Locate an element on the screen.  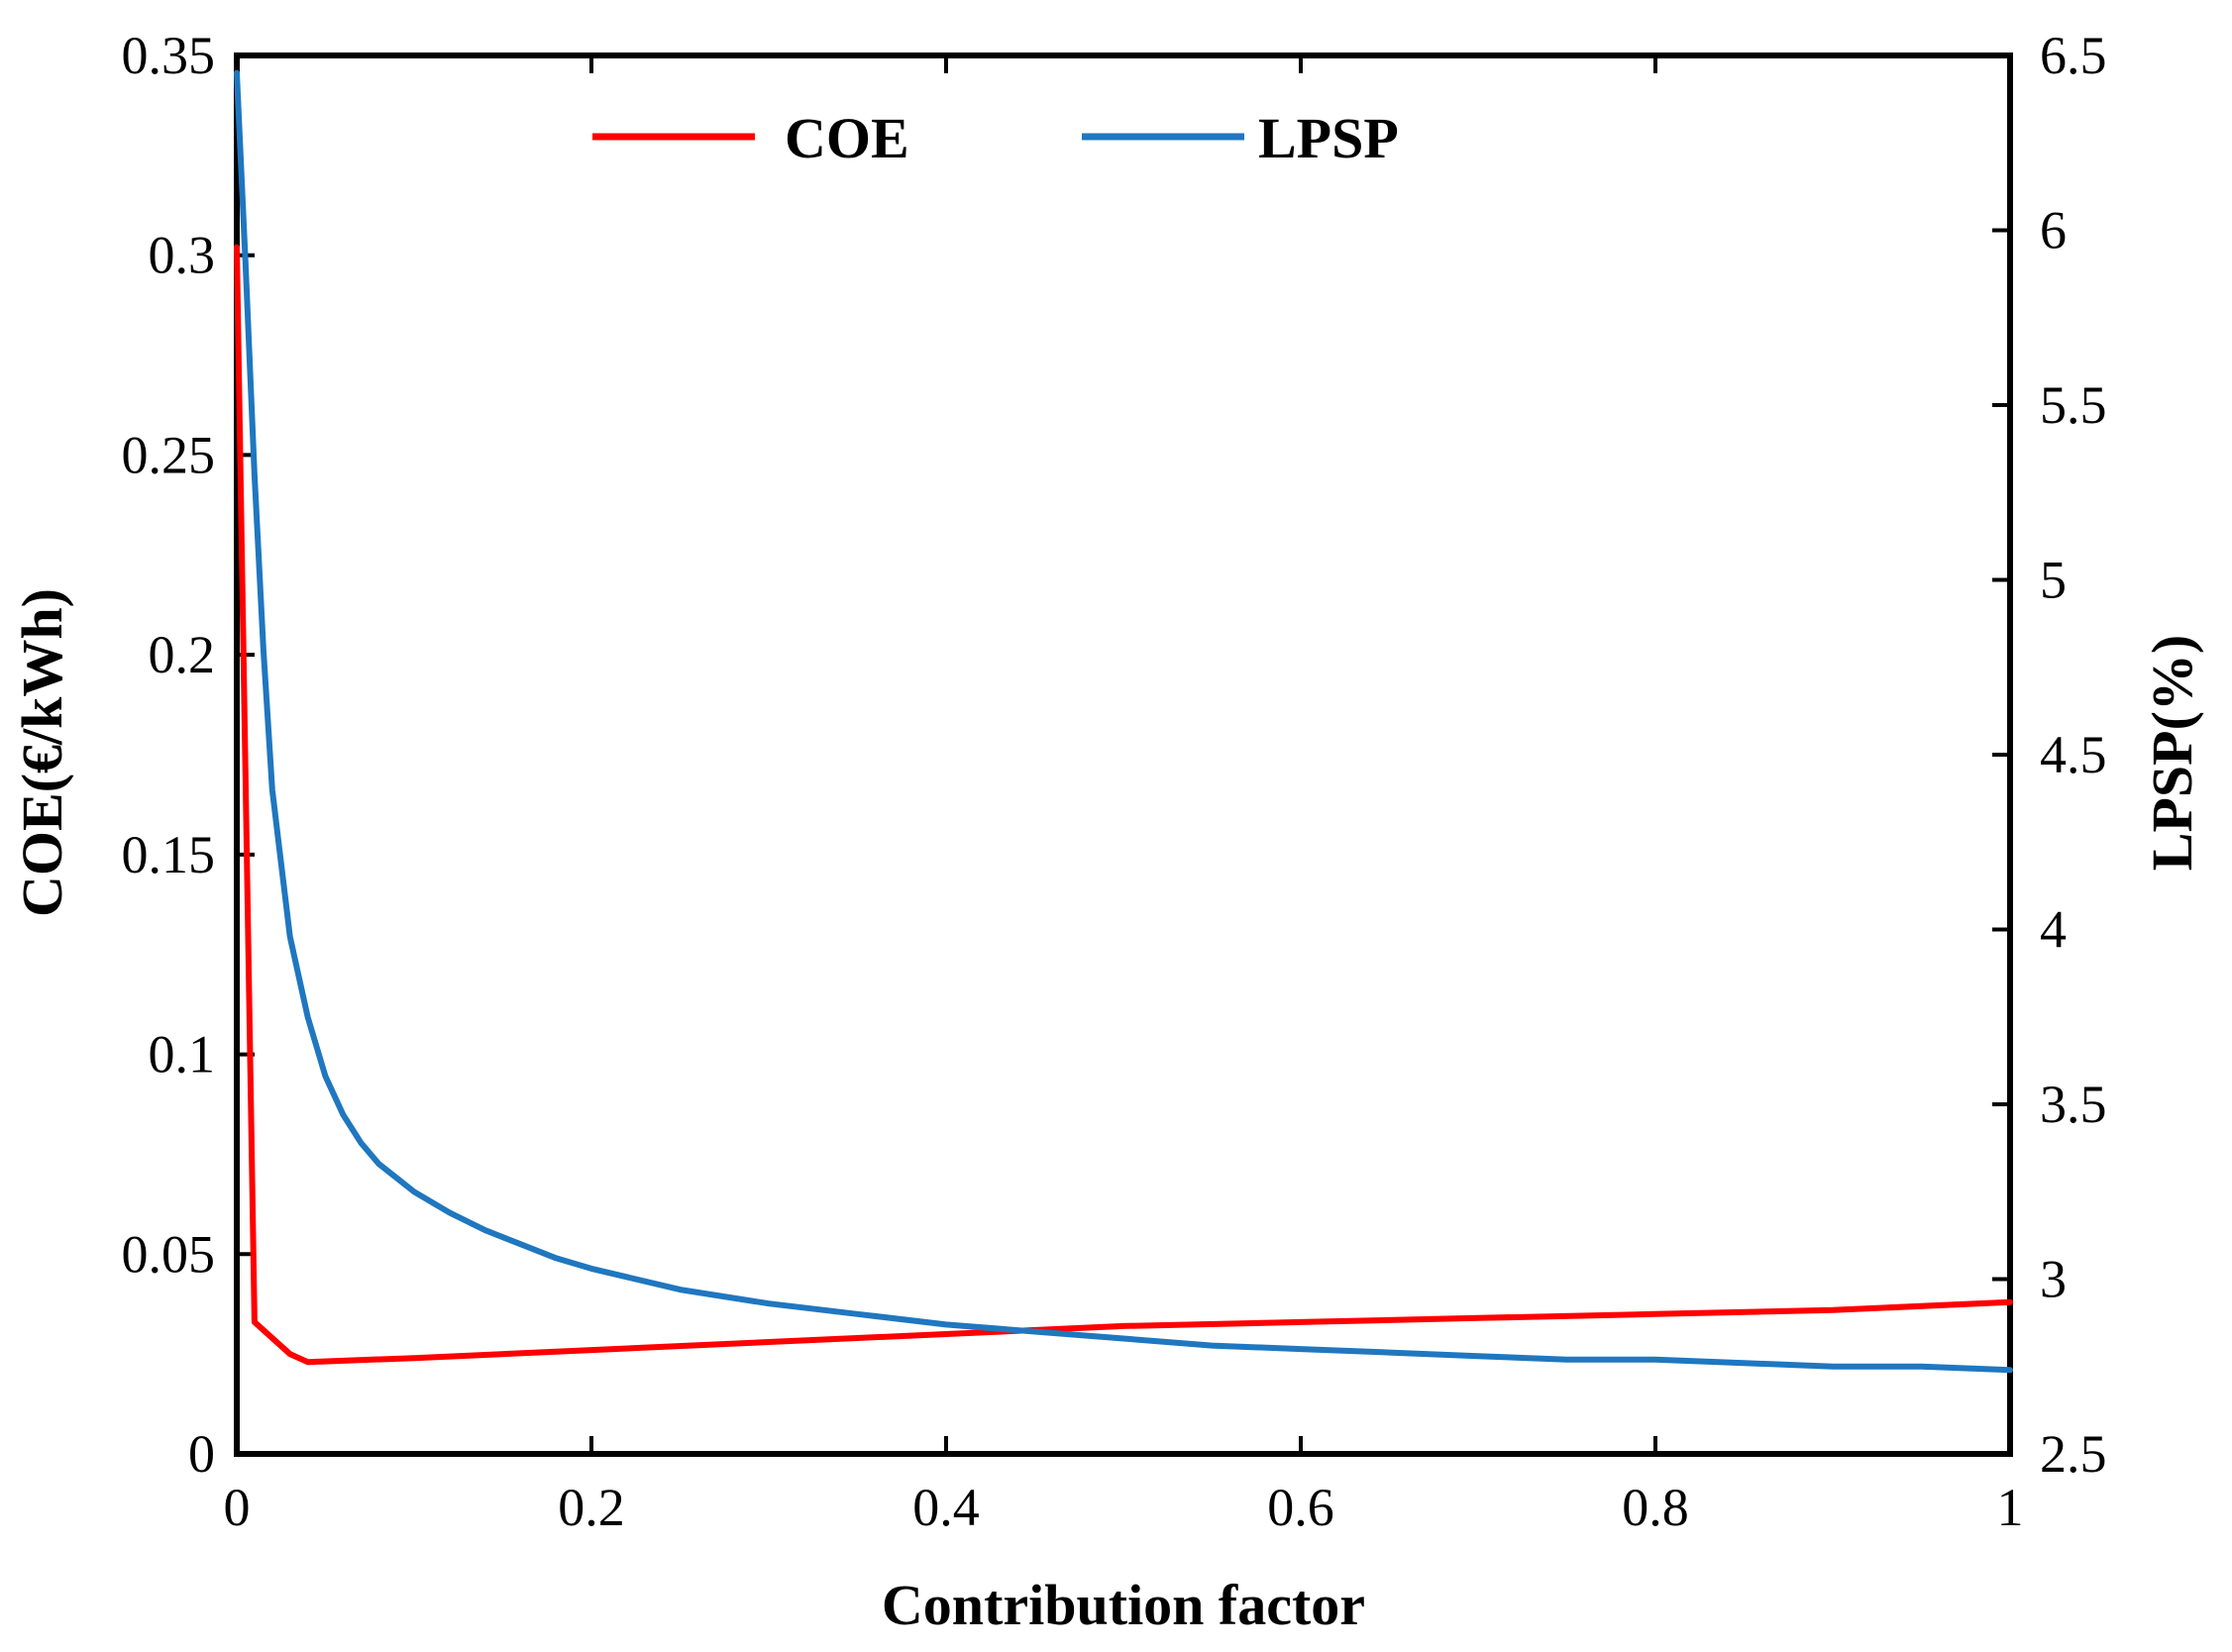
y-left-tick-label: 0.15 is located at coordinates (169, 854).